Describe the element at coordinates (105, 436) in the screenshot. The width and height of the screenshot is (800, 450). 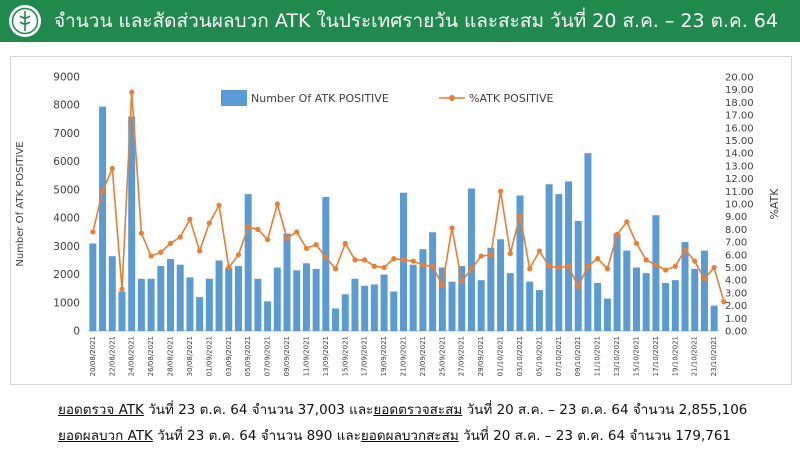
I see `footer-positive-label: ยอดผลบวก ATK` at that location.